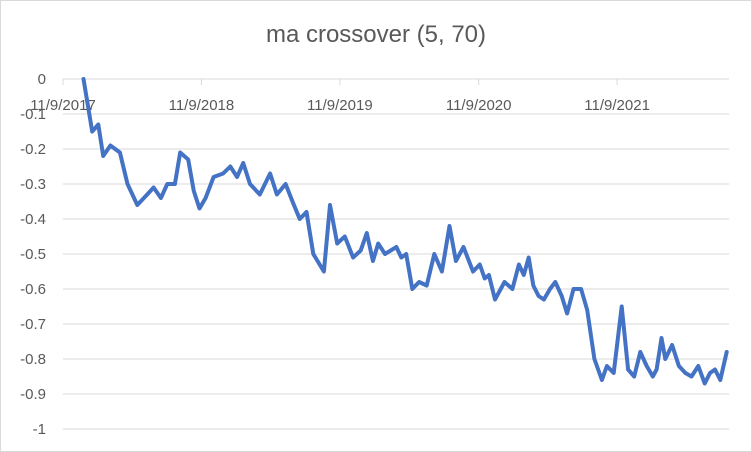 The height and width of the screenshot is (452, 752). I want to click on y-axis: 0 -0.1 -0.2 -0.3 -0.4 -0.5 -0.6 -0.7 -0.8 -0.9 -1, so click(33, 254).